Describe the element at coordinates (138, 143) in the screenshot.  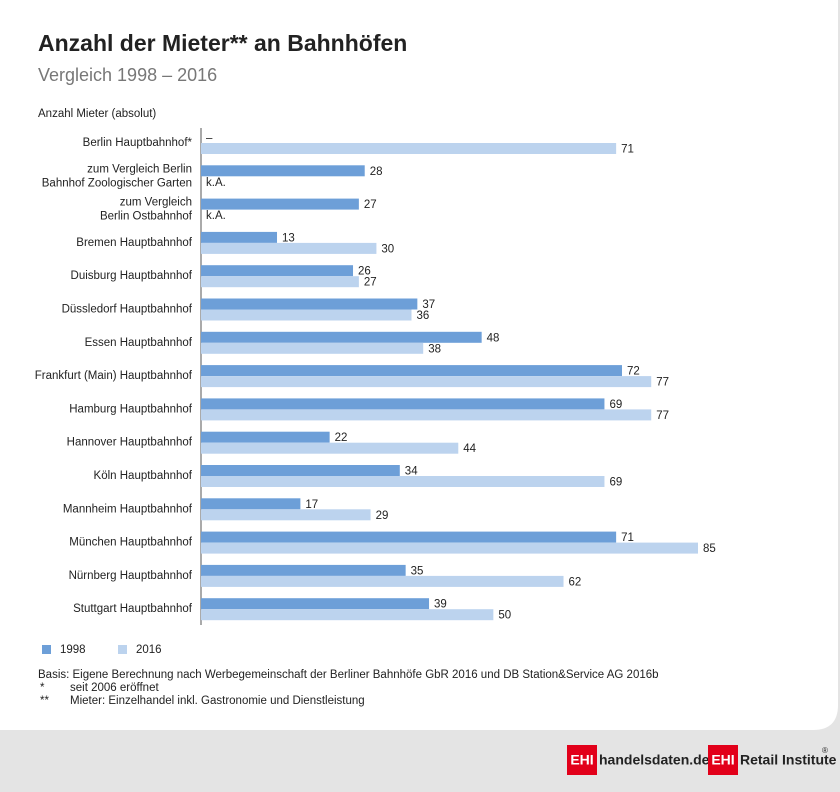
I see `y-tick-label: Berlin Hauptbahnhof*` at that location.